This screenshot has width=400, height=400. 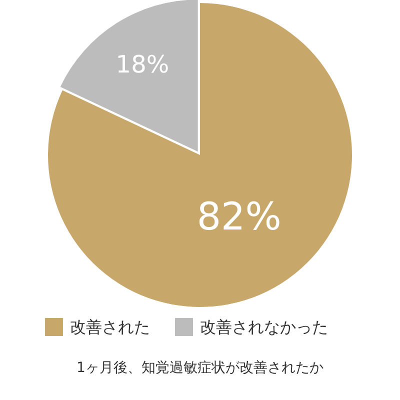 What do you see at coordinates (264, 327) in the screenshot?
I see `legend-label: 改善されなかった` at bounding box center [264, 327].